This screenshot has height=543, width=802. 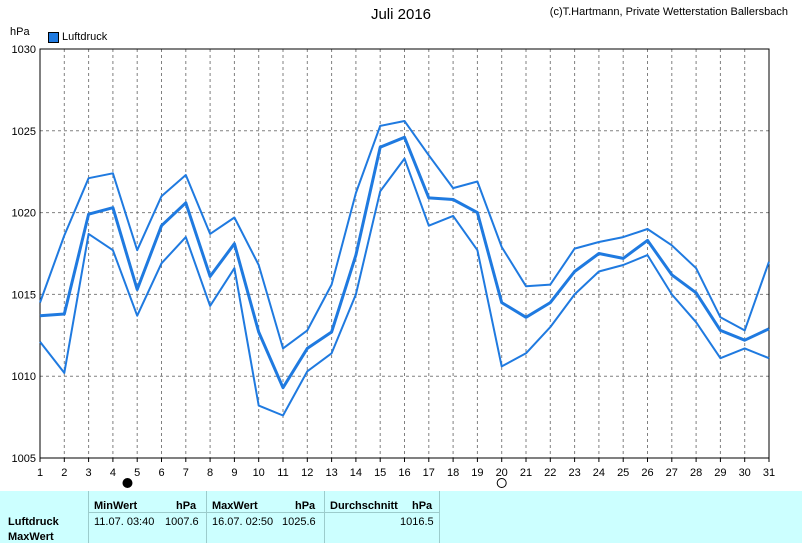 What do you see at coordinates (33, 522) in the screenshot?
I see `stats-row-label: Luftdruck` at bounding box center [33, 522].